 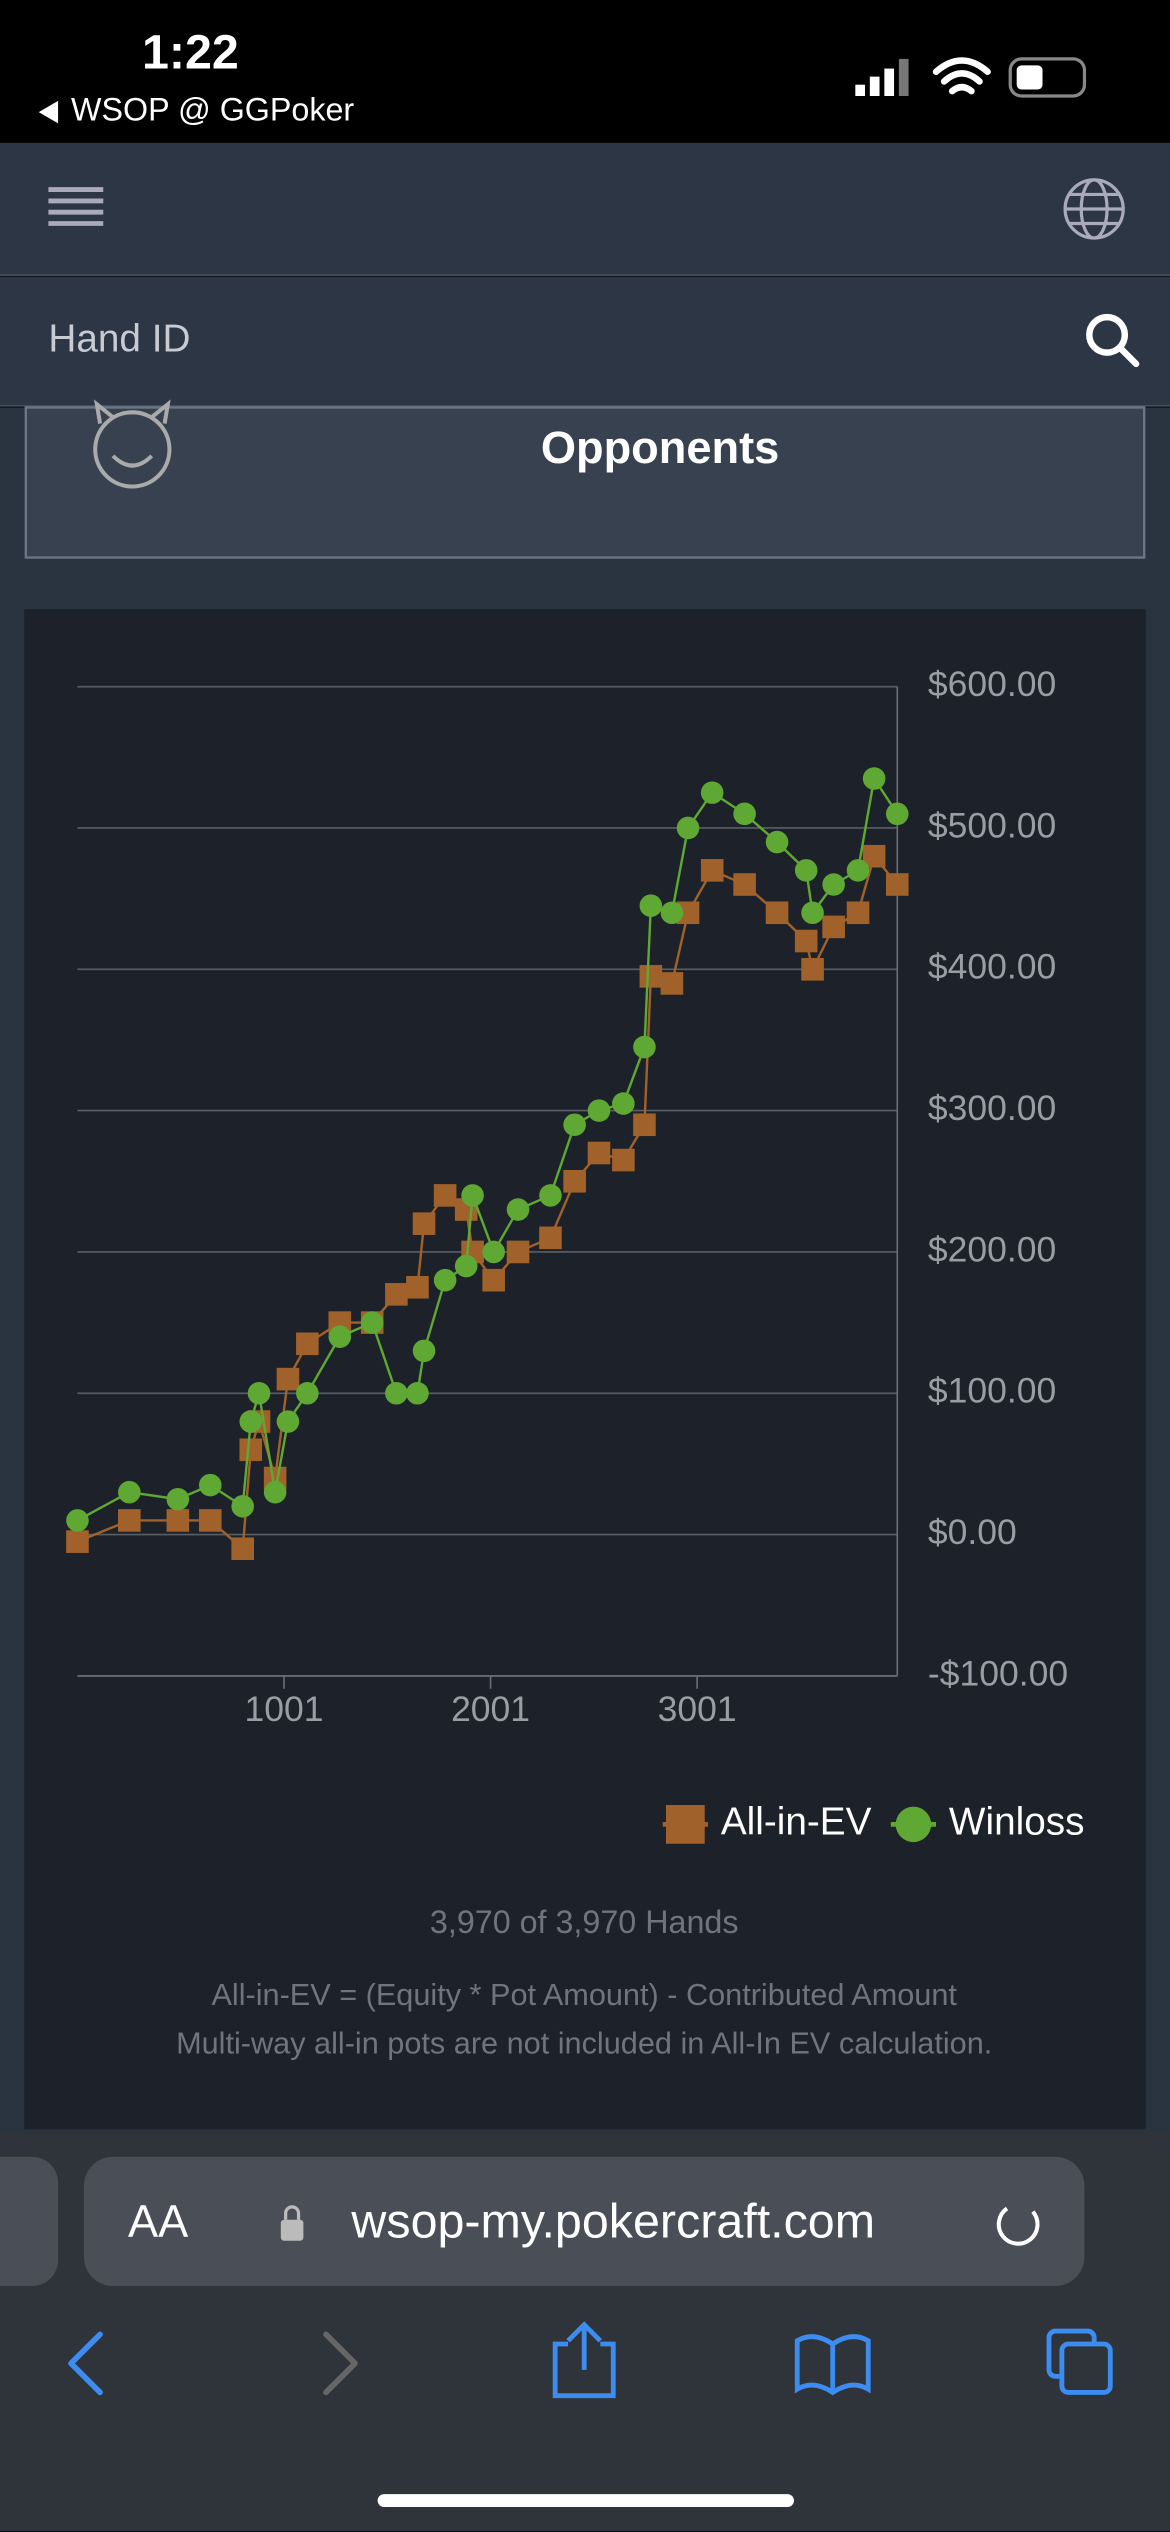 I want to click on bookmarks-button, so click(x=832, y=2365).